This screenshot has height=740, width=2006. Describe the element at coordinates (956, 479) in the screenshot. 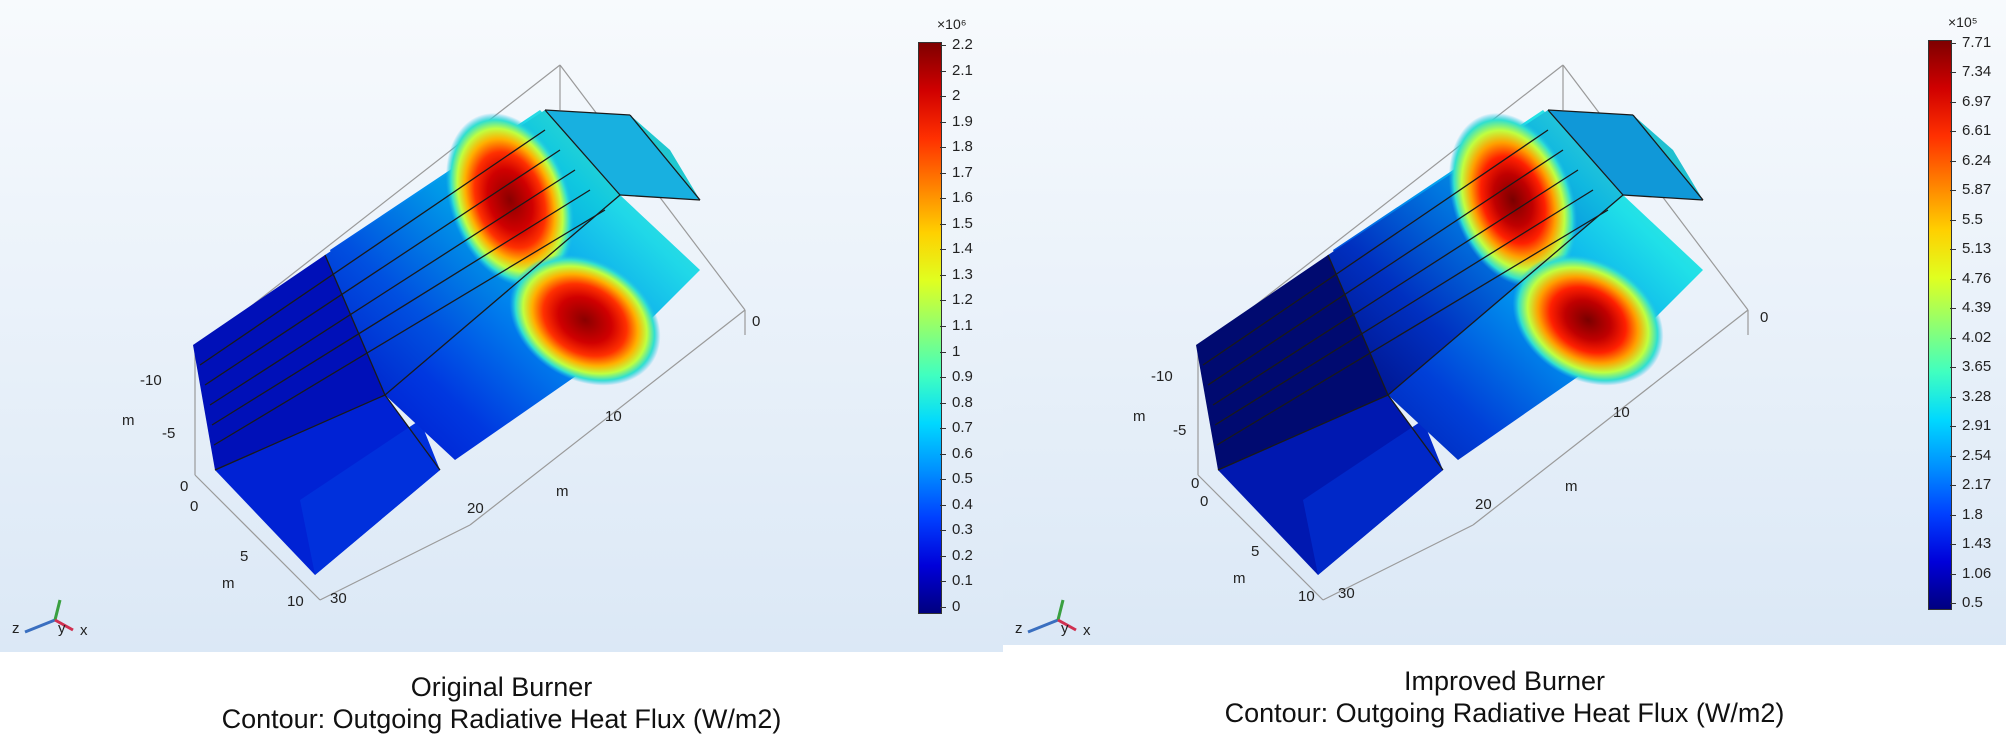

I see `colorbar-tick-17: 0.5` at that location.